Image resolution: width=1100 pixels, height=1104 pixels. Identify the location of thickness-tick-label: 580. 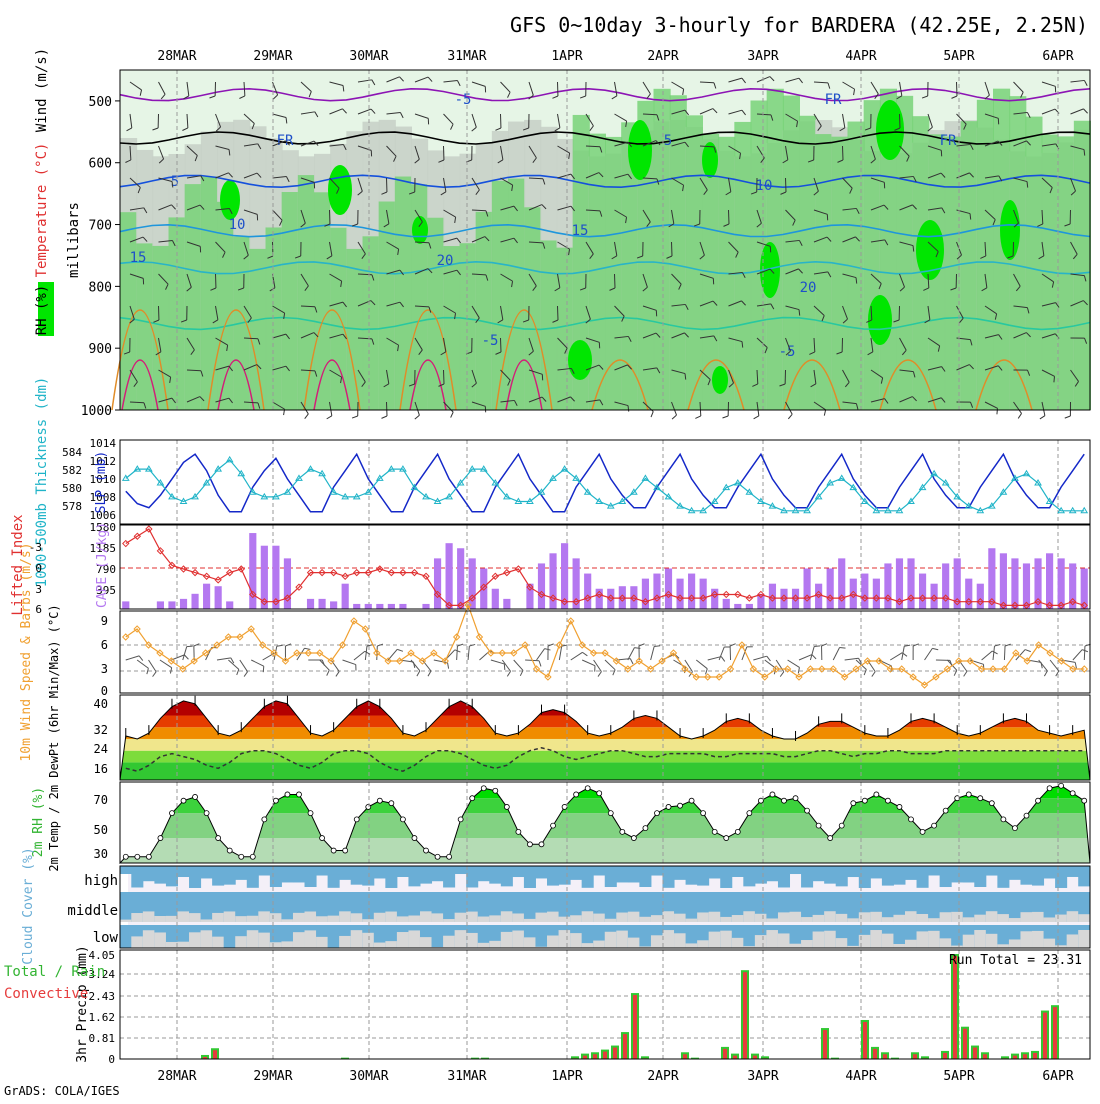
(72, 488).